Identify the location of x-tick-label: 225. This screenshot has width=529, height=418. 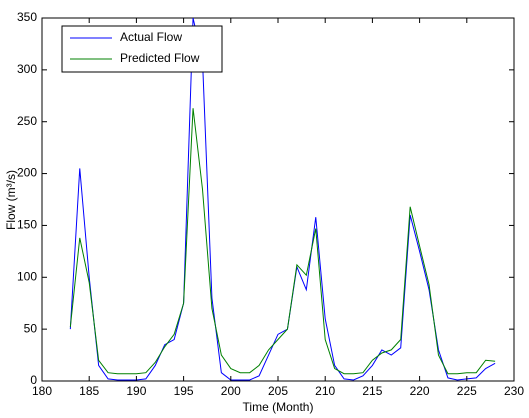
(467, 391).